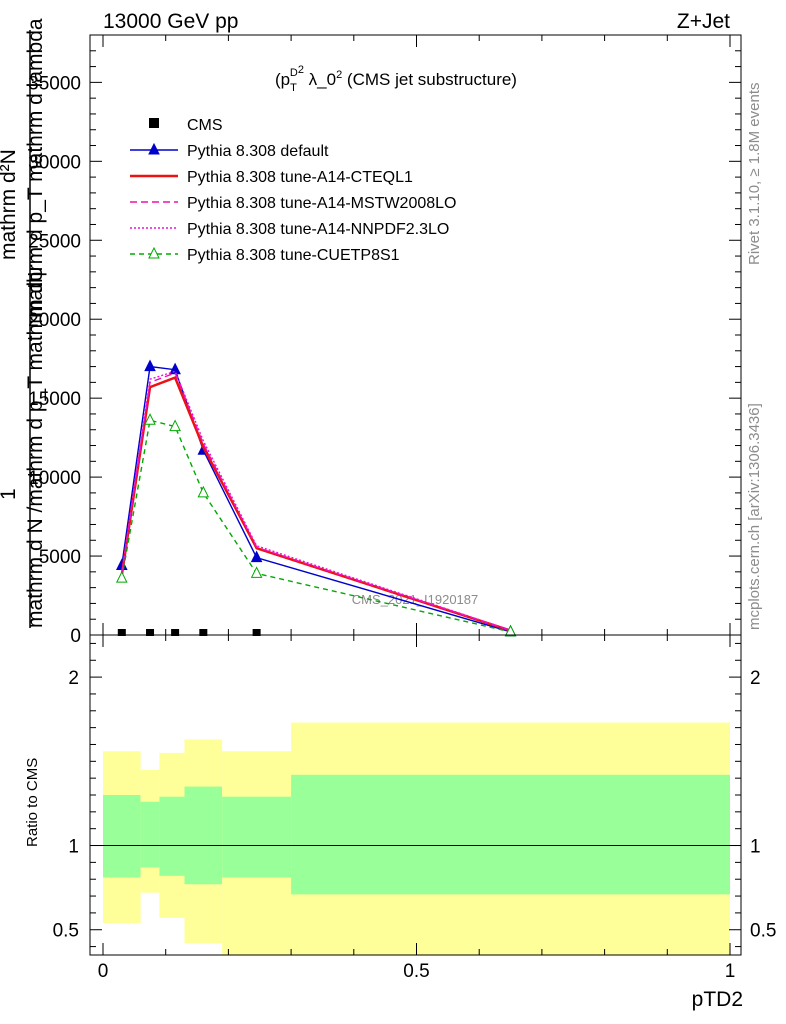  What do you see at coordinates (54, 360) in the screenshot?
I see `main-y-tick-labels: 0 5000 10000 15000 20000 25000 30000 35000` at bounding box center [54, 360].